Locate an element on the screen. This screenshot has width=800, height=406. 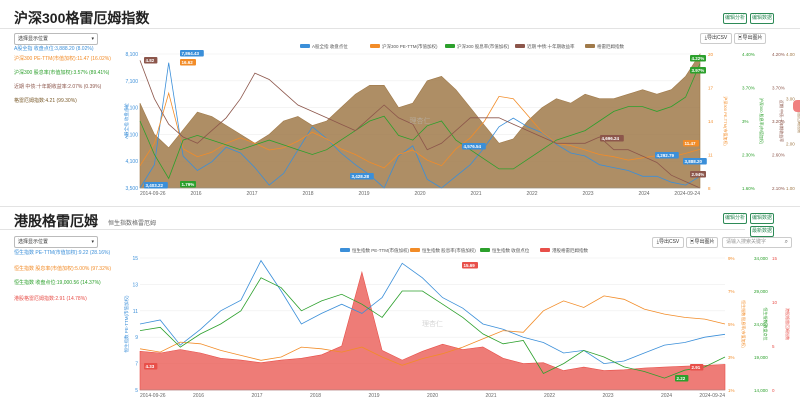
export-image-label: 导出图片 is located at coordinates (704, 242).